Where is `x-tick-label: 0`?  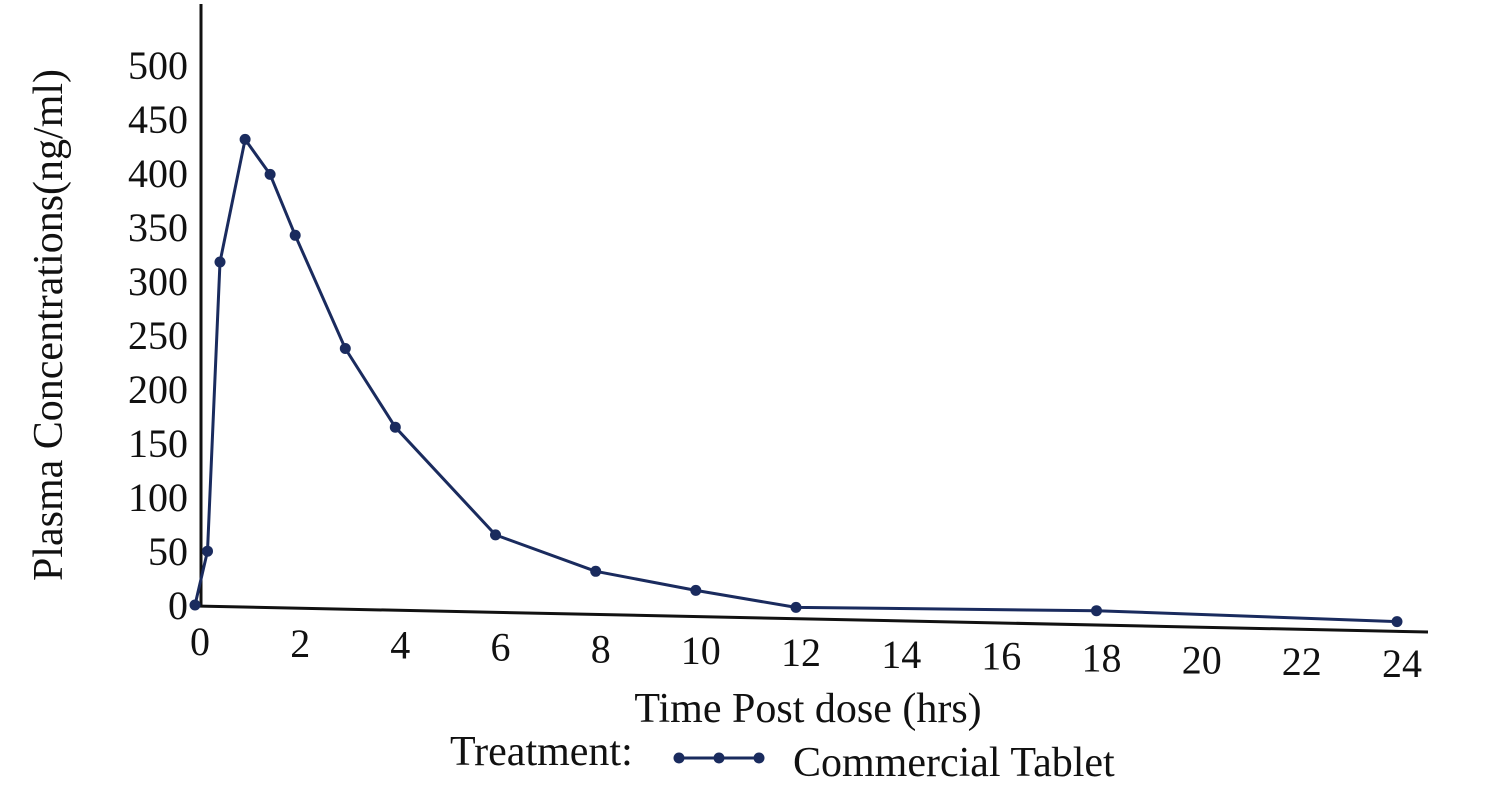
x-tick-label: 0 is located at coordinates (200, 641).